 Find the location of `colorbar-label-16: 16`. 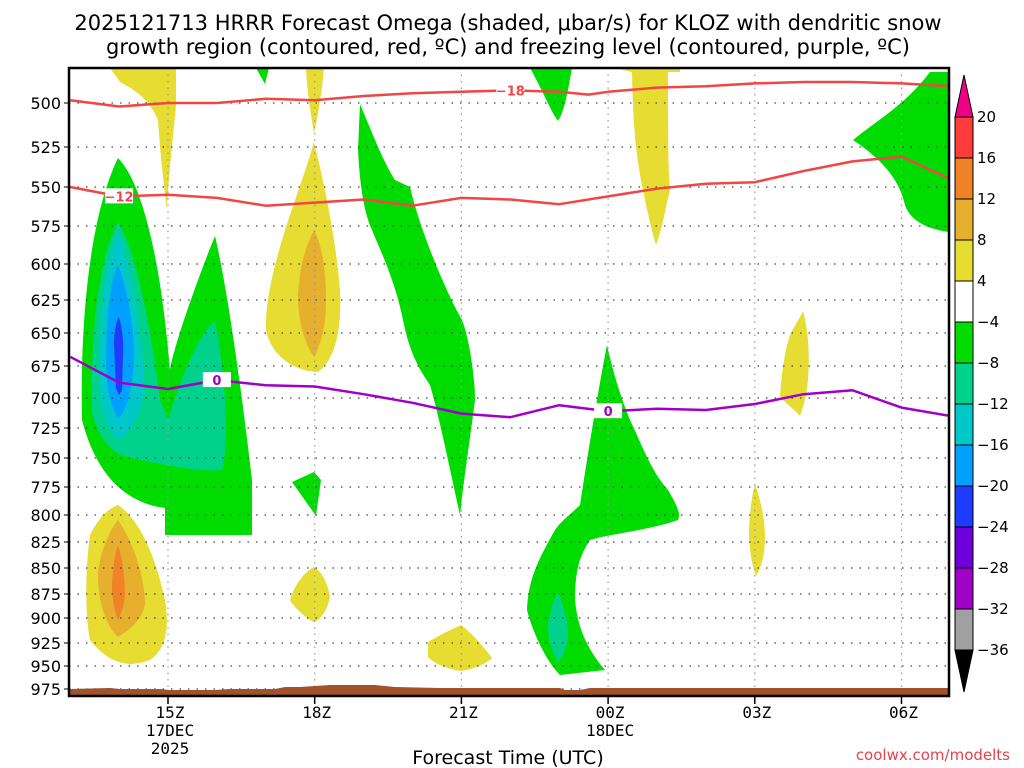

colorbar-label-16: 16 is located at coordinates (986, 158).